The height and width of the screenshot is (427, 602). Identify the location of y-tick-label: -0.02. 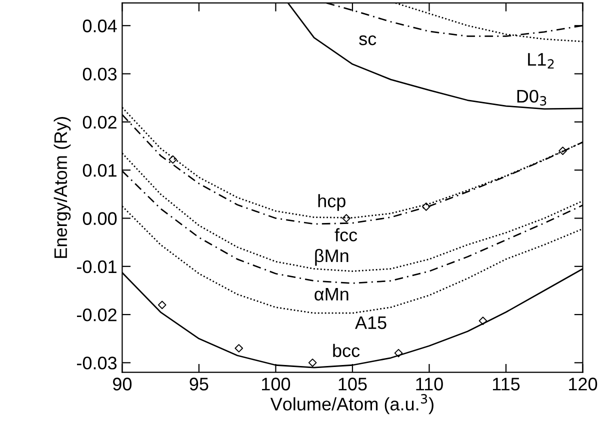
(96, 315).